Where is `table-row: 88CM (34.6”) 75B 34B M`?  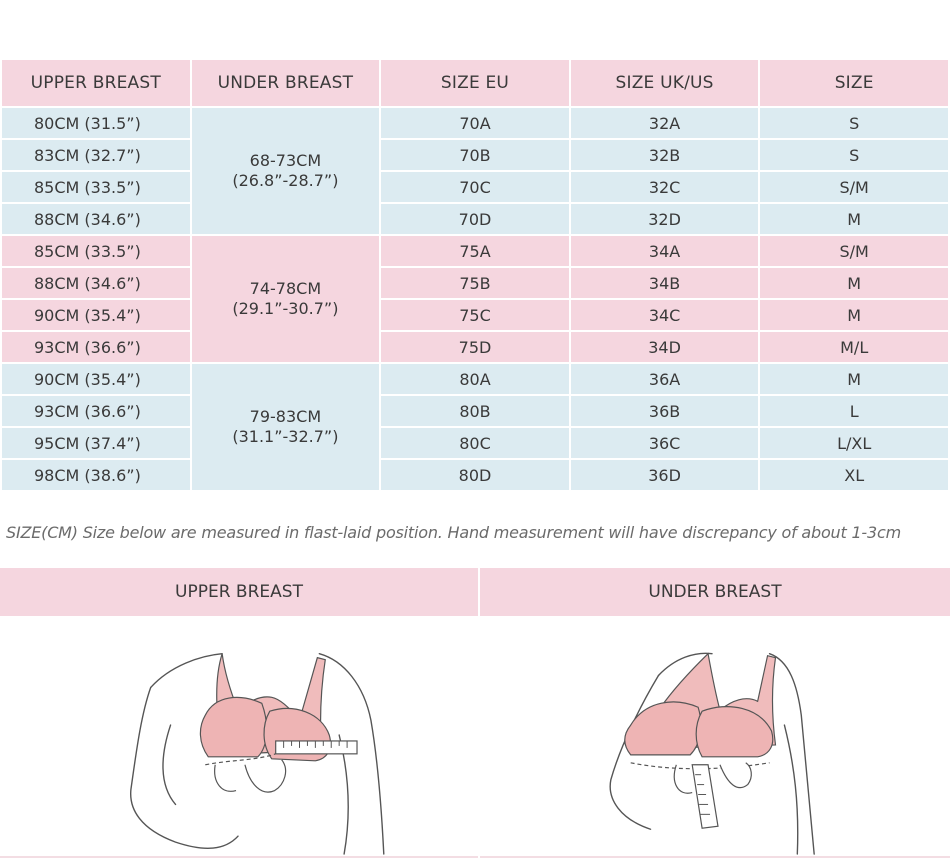
table-row: 88CM (34.6”) 75B 34B M is located at coordinates (475, 283).